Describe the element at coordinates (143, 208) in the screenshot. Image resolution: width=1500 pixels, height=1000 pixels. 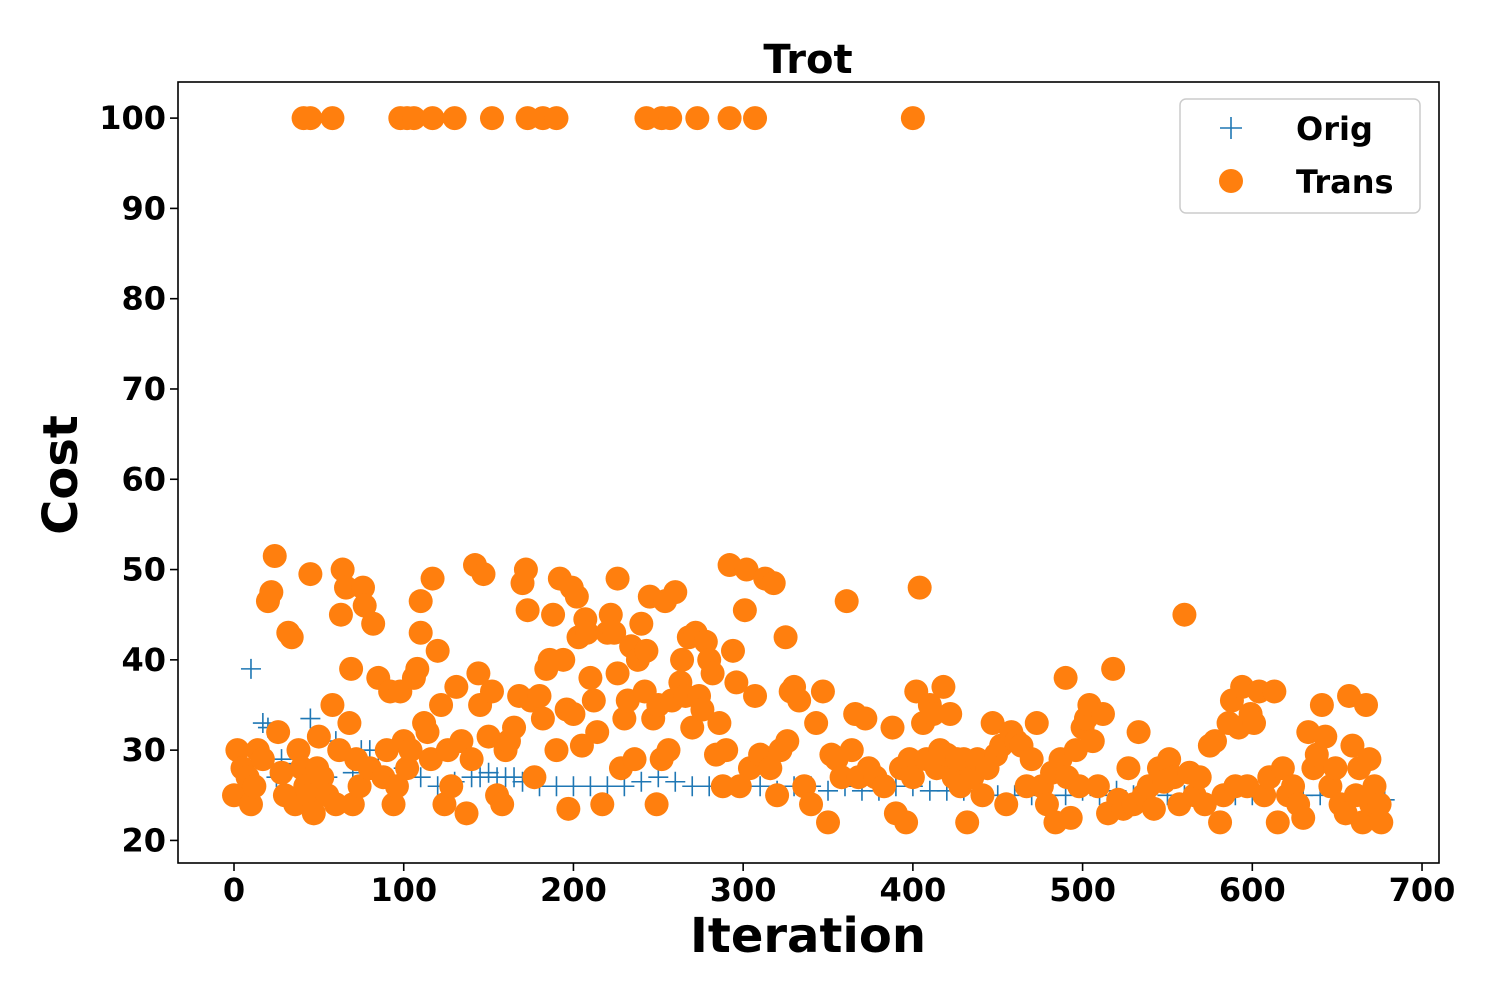
I see `y-tick-label: 90` at that location.